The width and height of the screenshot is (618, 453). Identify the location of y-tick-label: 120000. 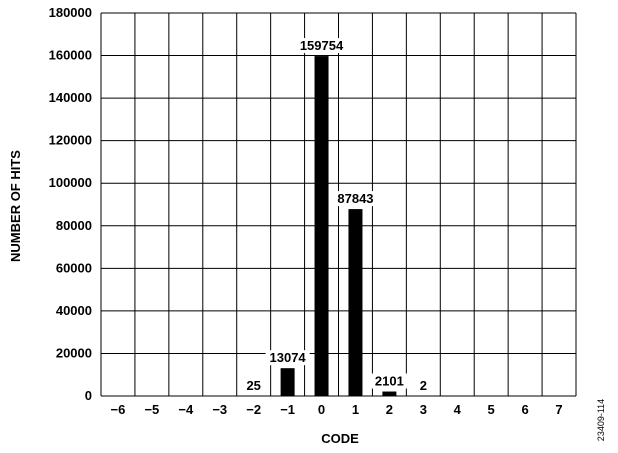
(70, 140).